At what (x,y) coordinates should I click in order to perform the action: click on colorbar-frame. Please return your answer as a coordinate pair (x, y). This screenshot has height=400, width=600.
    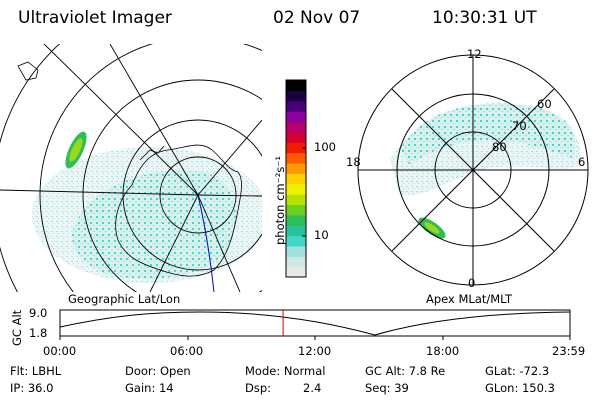
    Looking at the image, I should click on (296, 178).